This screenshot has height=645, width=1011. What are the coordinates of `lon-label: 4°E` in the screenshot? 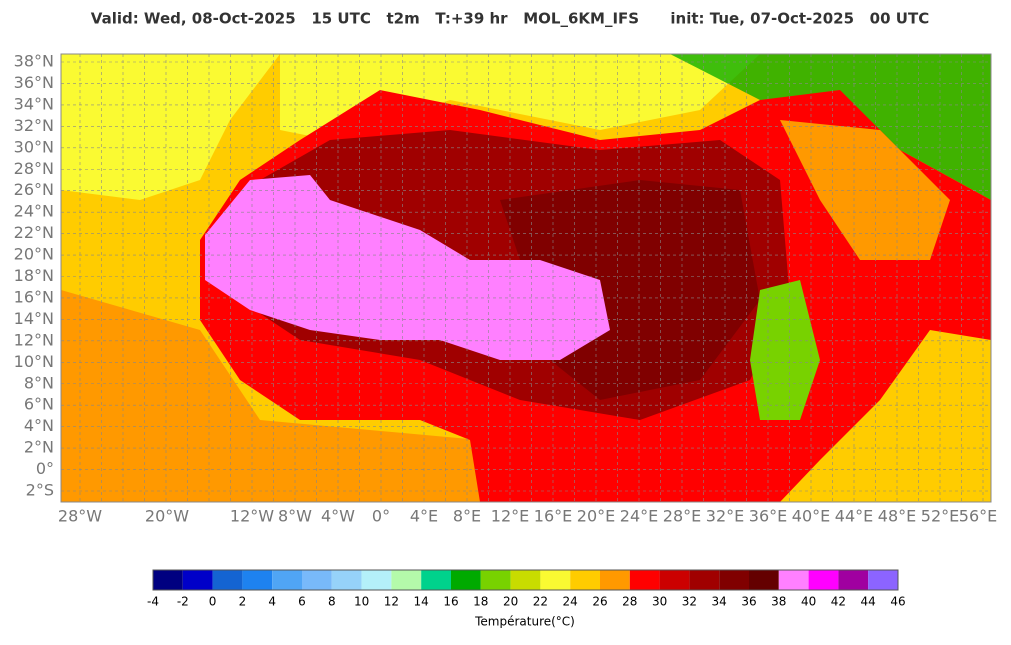 It's located at (424, 516).